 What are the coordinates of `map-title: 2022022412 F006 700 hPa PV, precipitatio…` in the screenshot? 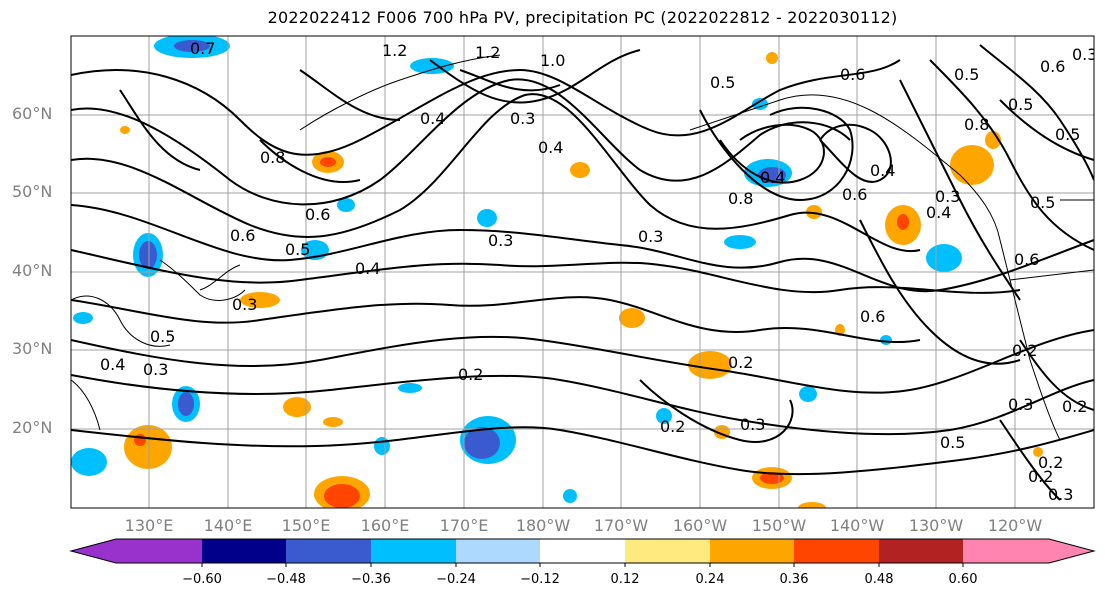 It's located at (582, 17).